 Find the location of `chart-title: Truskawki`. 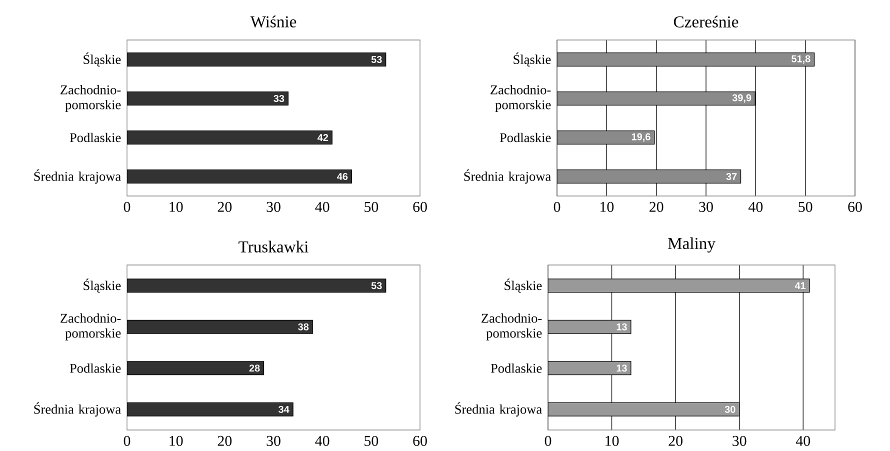

chart-title: Truskawki is located at coordinates (273, 246).